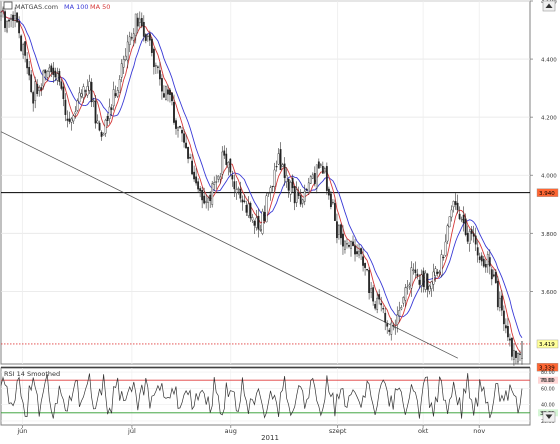  I want to click on scroll-up-button, so click(549, 6).